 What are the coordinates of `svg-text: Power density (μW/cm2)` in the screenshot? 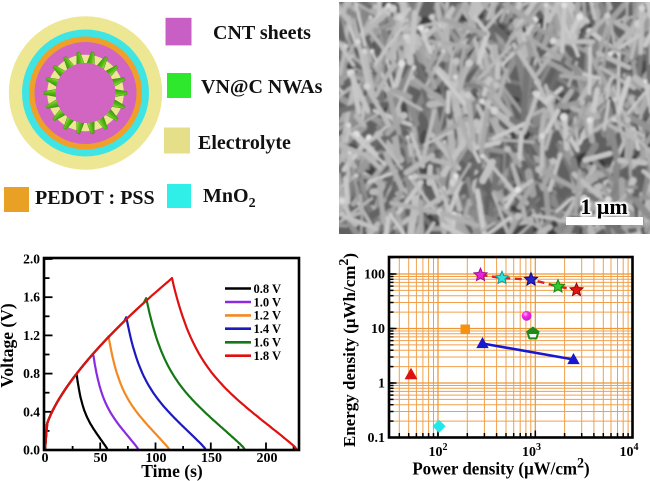 It's located at (500, 466).